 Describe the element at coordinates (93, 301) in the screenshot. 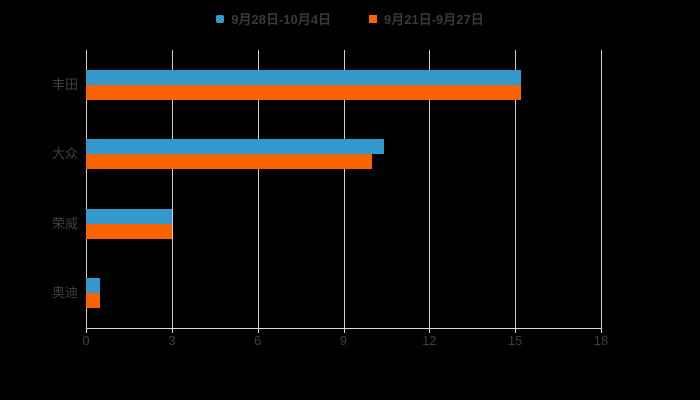

I see `bar-奥迪-series-2` at that location.